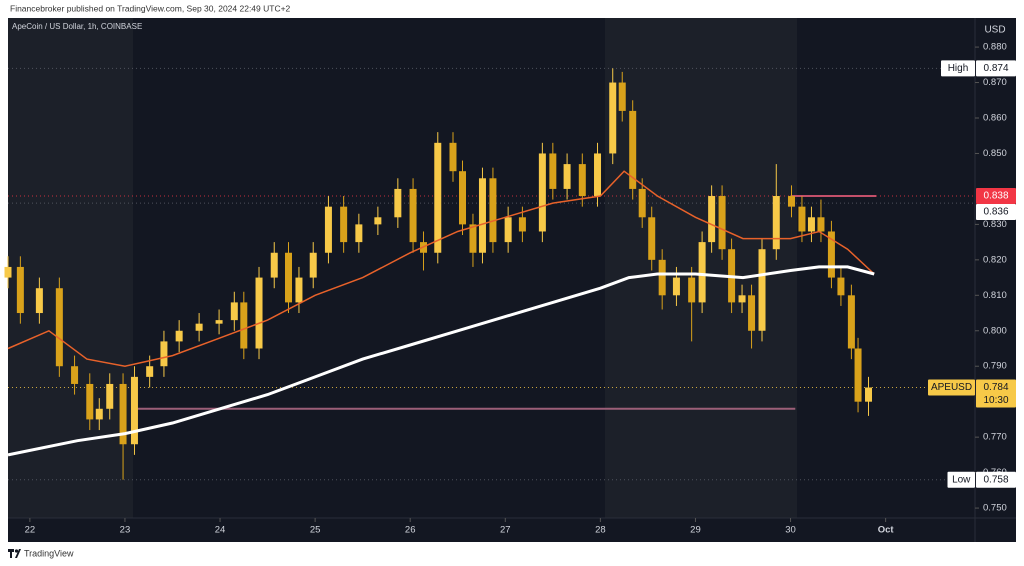 This screenshot has height=566, width=1024. What do you see at coordinates (995, 366) in the screenshot?
I see `y-tick-label: 0.790` at bounding box center [995, 366].